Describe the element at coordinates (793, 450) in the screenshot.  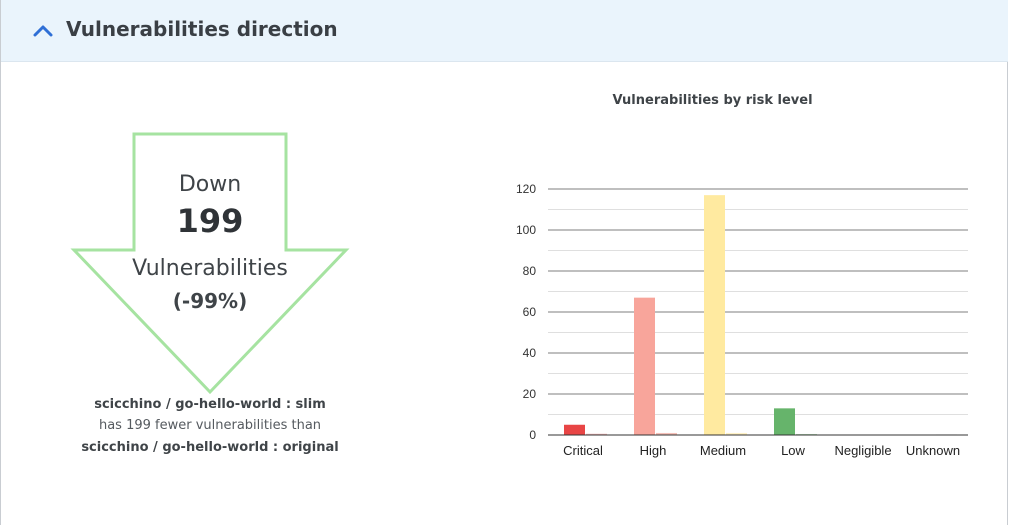
I see `x-tick-label: Low` at that location.